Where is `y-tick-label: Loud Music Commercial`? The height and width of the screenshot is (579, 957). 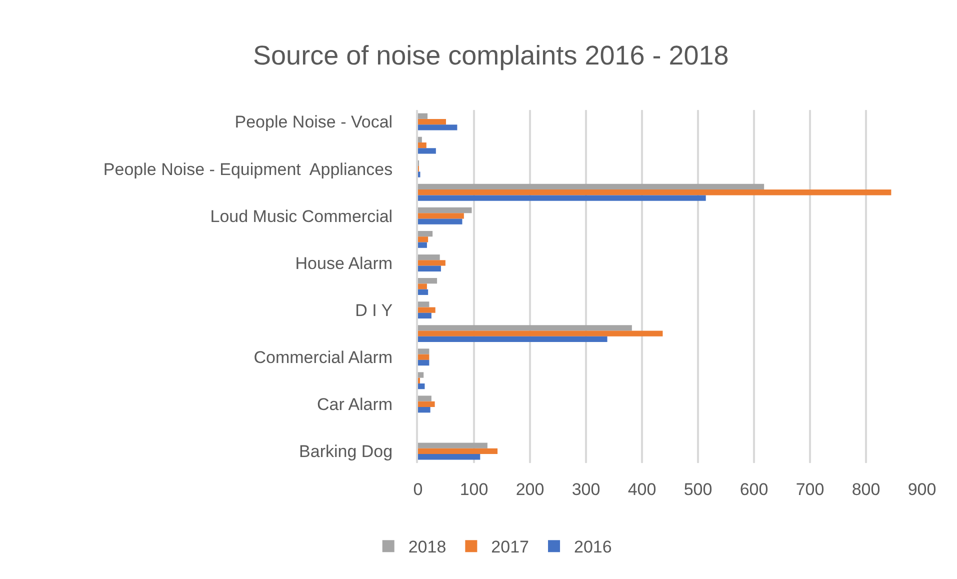 y-tick-label: Loud Music Commercial is located at coordinates (301, 216).